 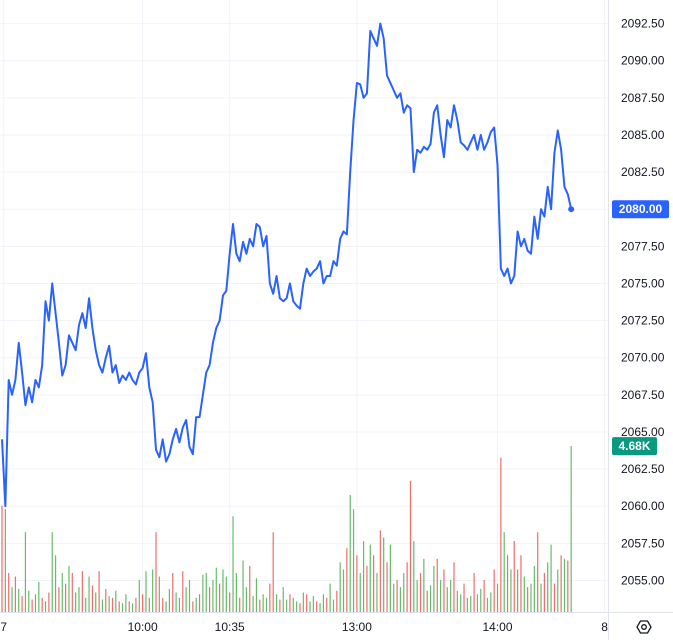 I want to click on x-tick-label: 7, so click(x=3, y=627).